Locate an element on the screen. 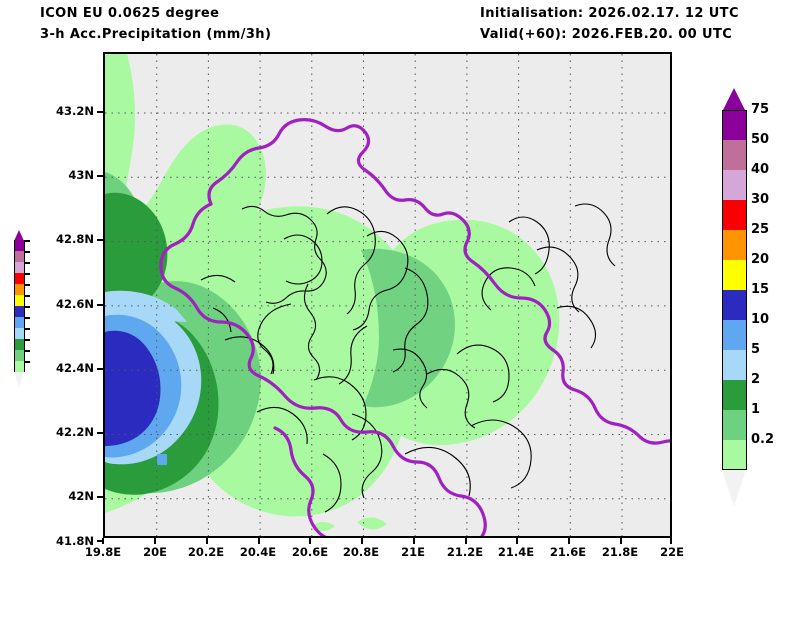 Image resolution: width=800 pixels, height=618 pixels. mini-precipitation-colorbar is located at coordinates (19, 306).